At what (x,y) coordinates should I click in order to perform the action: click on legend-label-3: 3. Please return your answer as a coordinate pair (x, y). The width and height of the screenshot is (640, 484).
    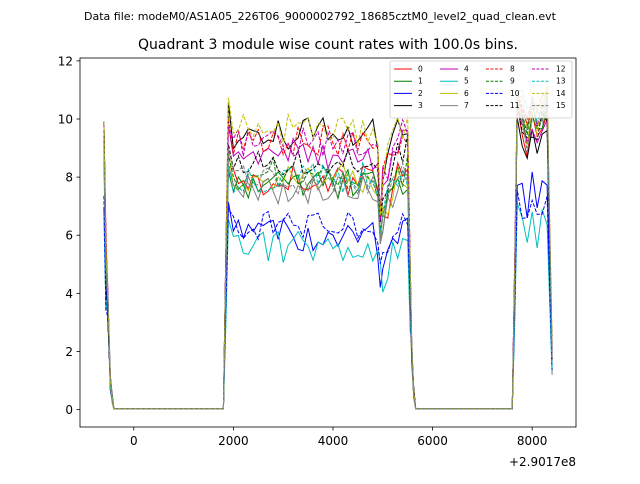
    Looking at the image, I should click on (420, 105).